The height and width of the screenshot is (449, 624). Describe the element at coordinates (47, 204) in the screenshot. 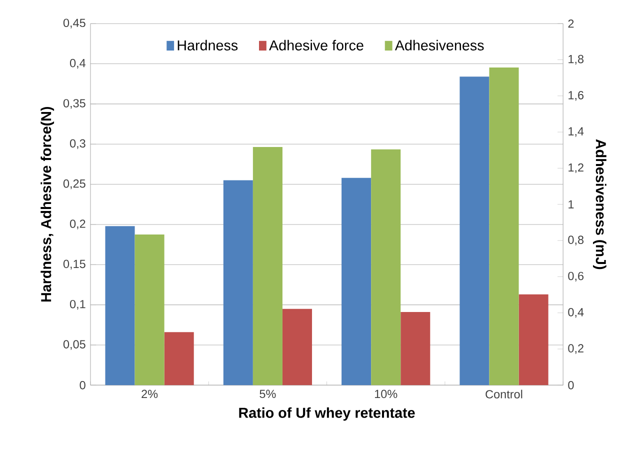

I see `y-axis-title: Hardness, Adhesive force(N)` at that location.